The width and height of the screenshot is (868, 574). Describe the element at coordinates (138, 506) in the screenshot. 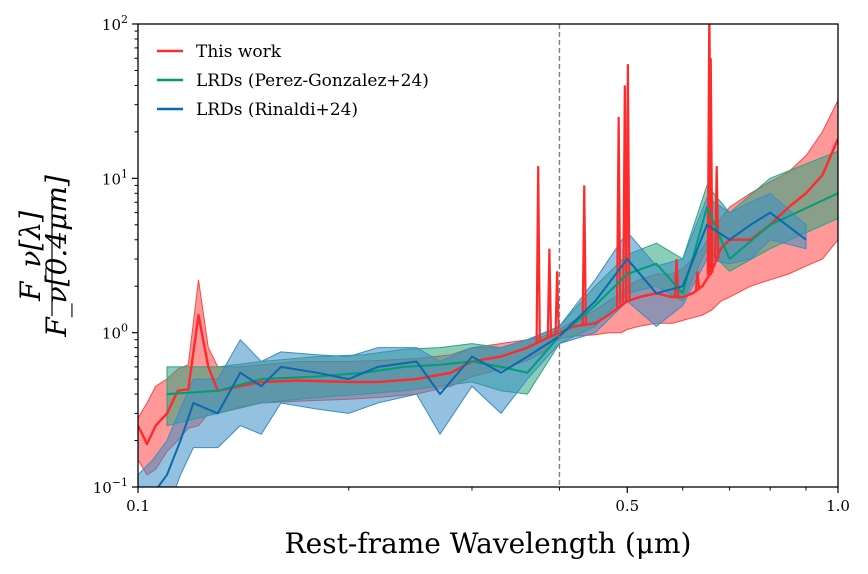

I see `x-tick-label: 0.1` at that location.